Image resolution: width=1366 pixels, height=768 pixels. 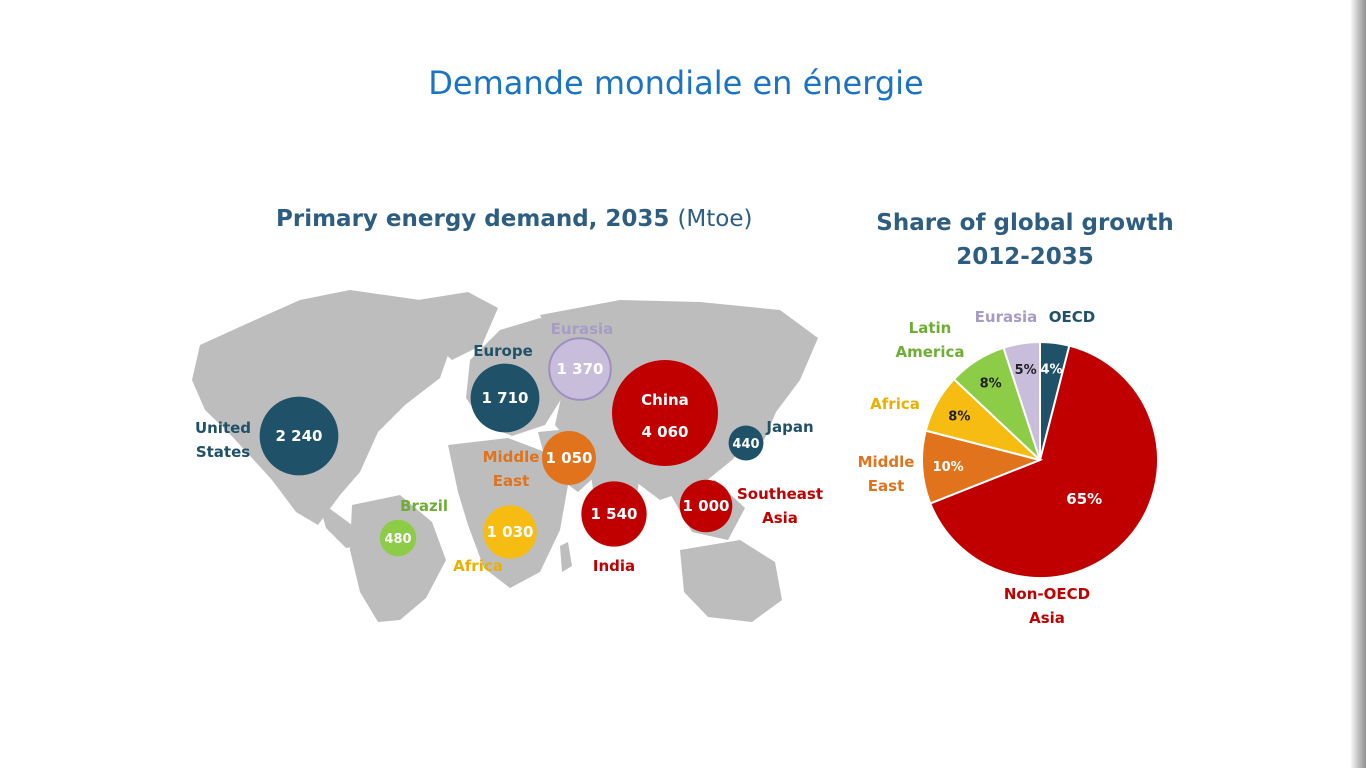 I want to click on bubble-circle-europe, so click(x=505, y=398).